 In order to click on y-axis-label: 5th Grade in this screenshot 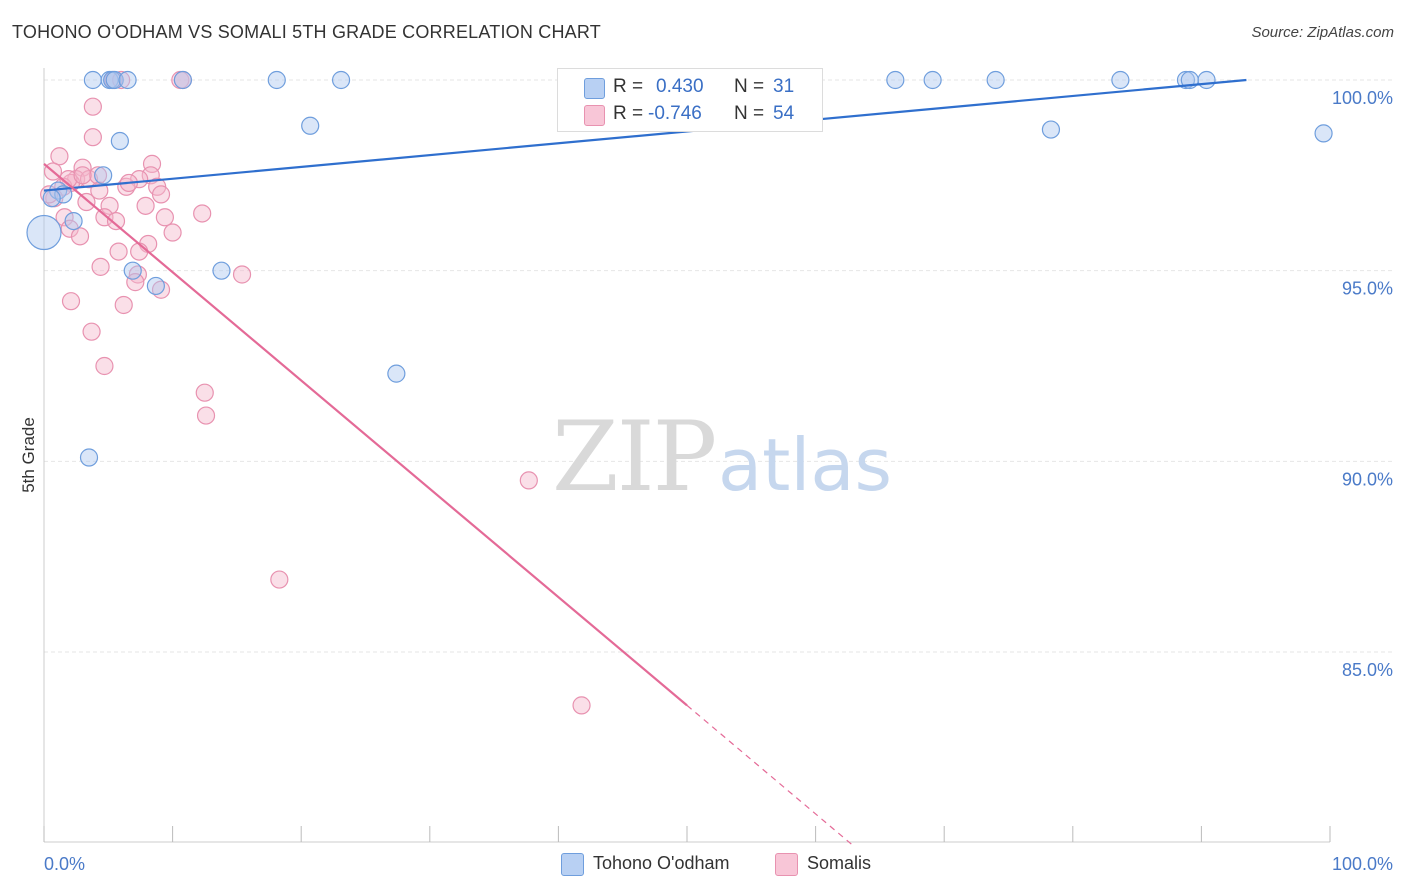, I will do `click(28, 455)`.